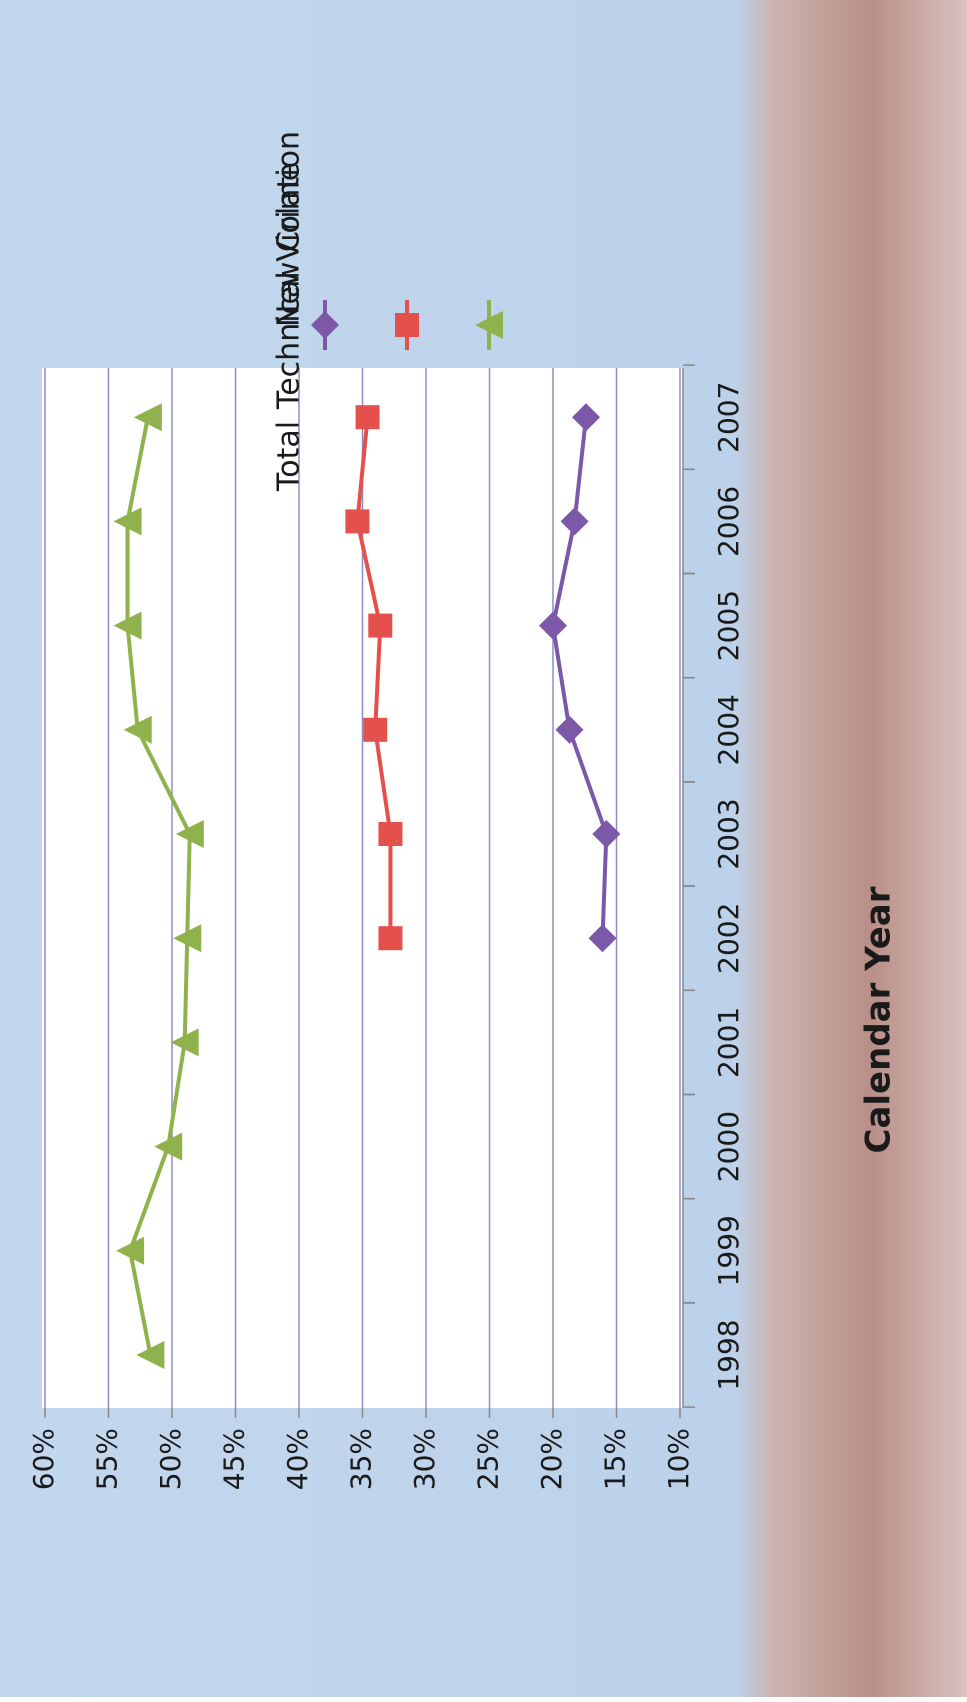  Describe the element at coordinates (728, 938) in the screenshot. I see `x-tick-label: 2002` at that location.